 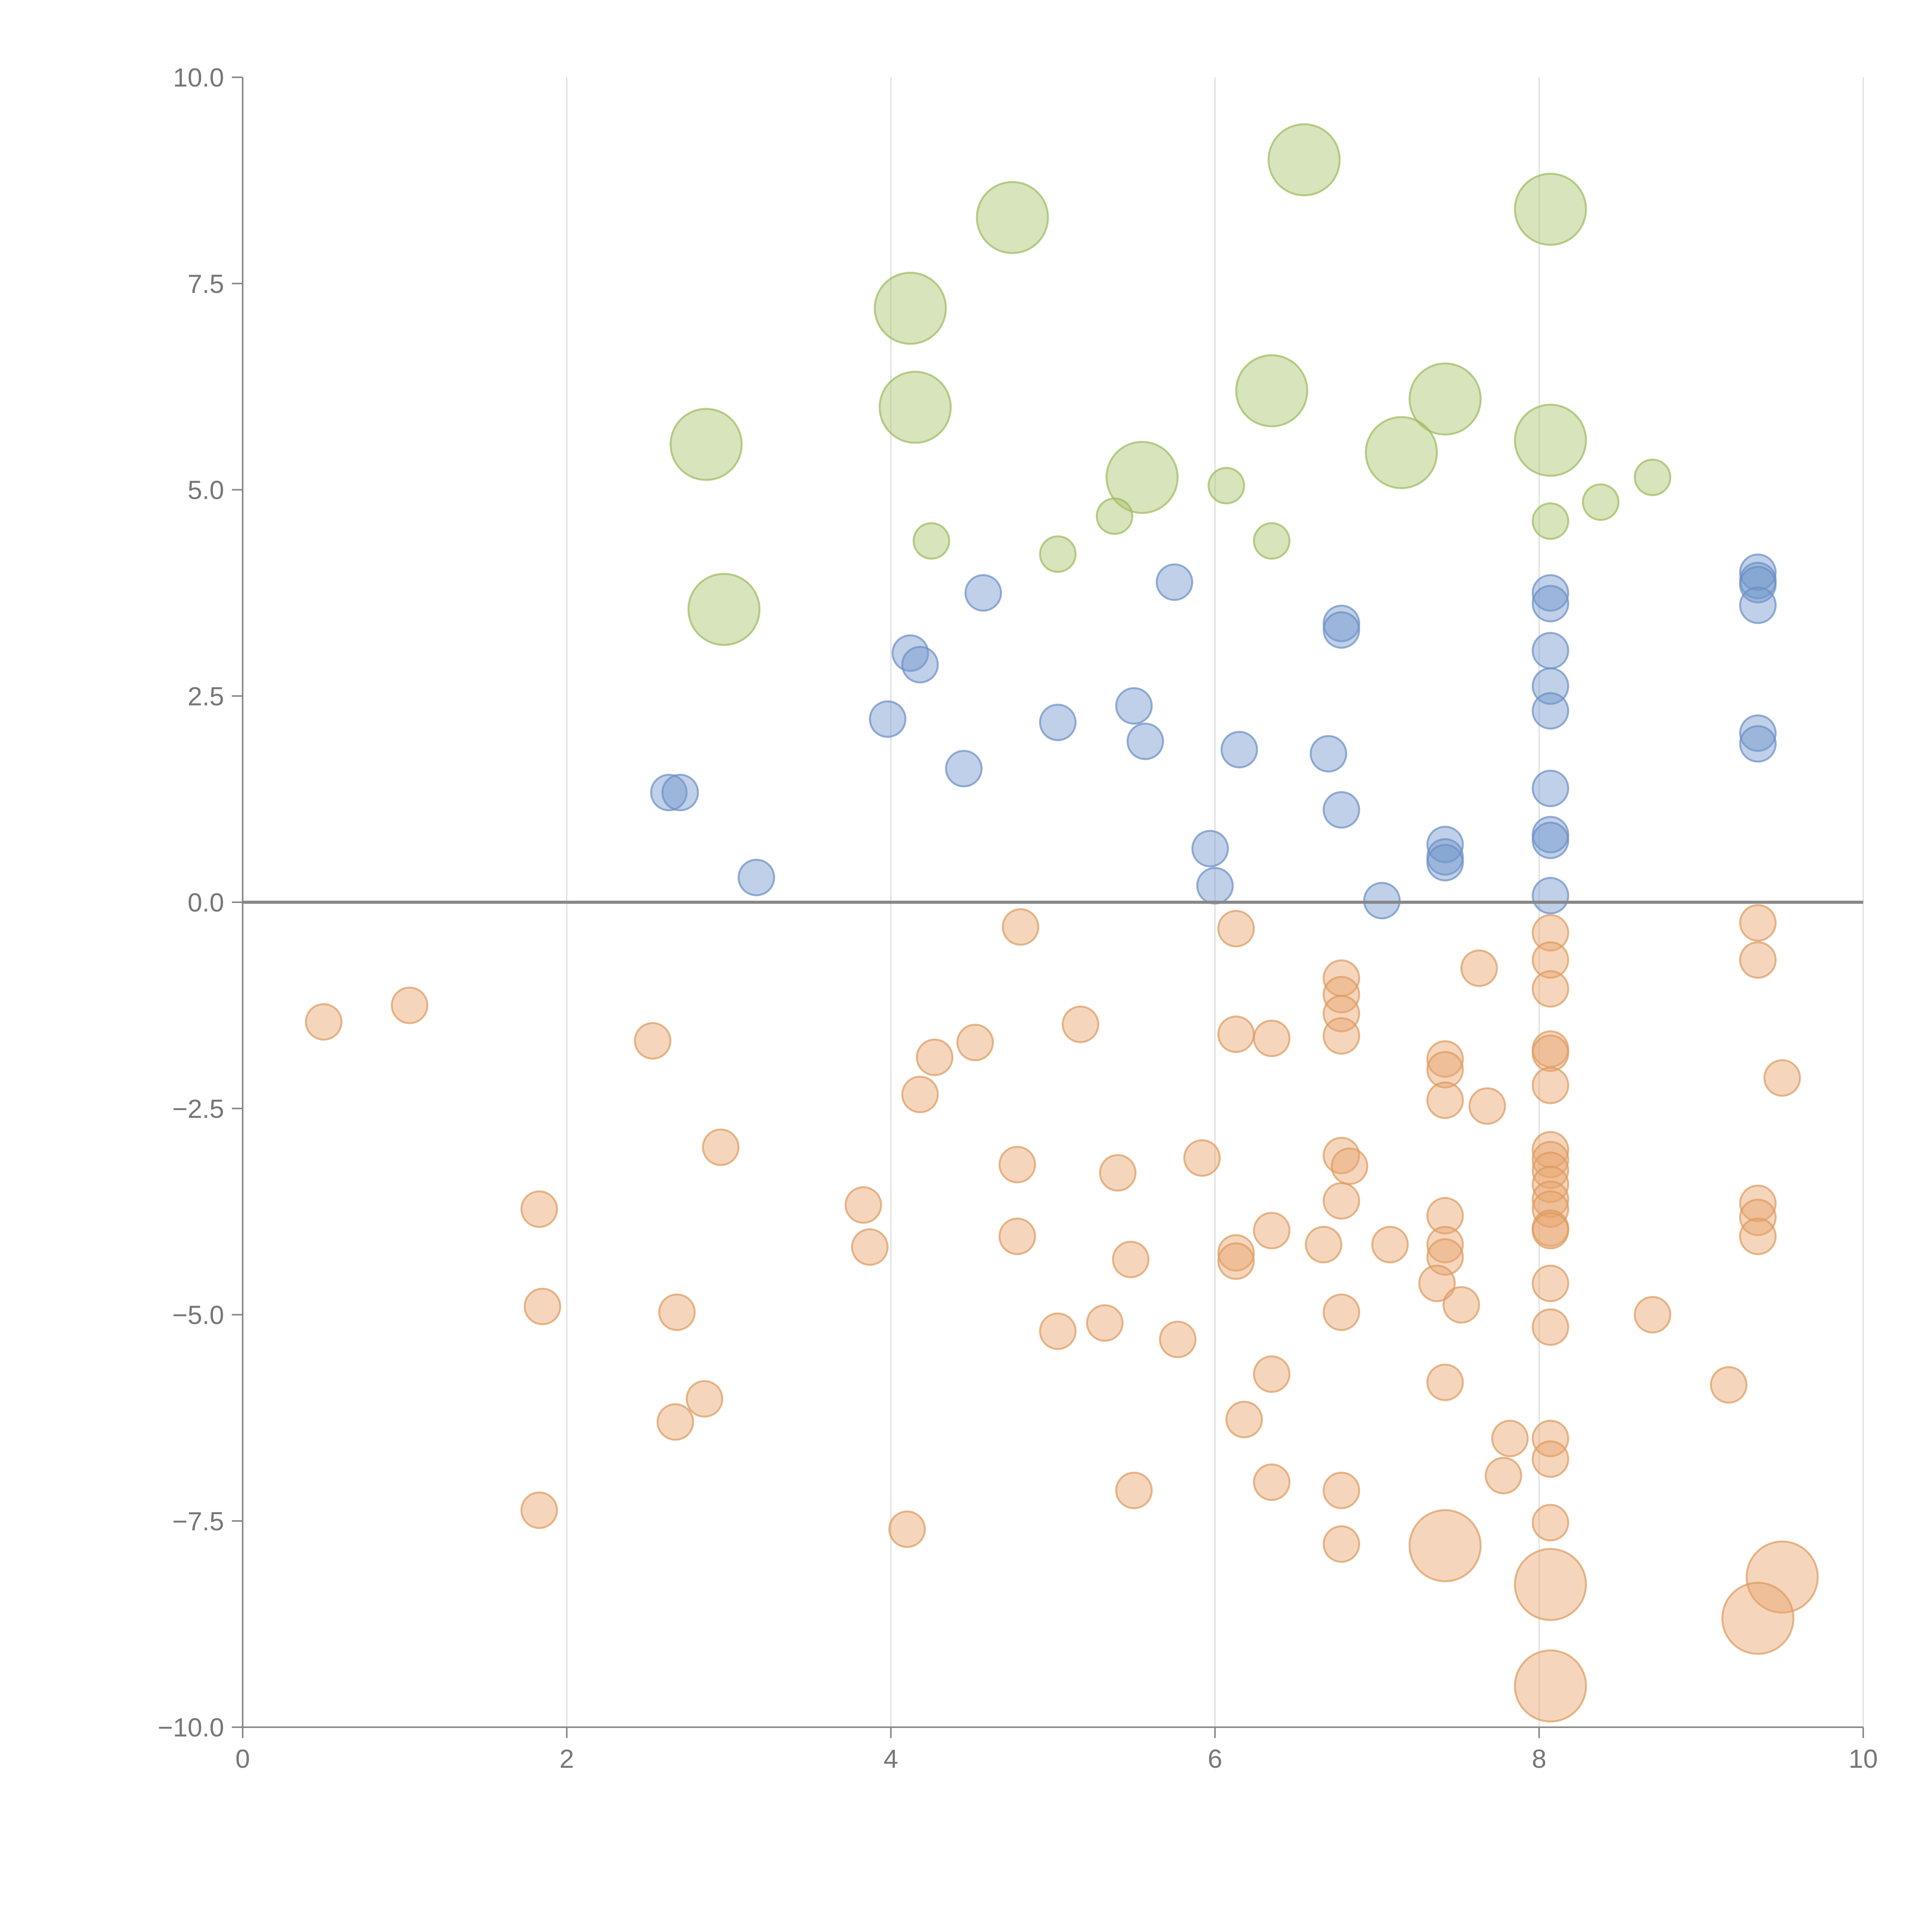 I want to click on y-tick-label: 7.5, so click(x=205, y=284).